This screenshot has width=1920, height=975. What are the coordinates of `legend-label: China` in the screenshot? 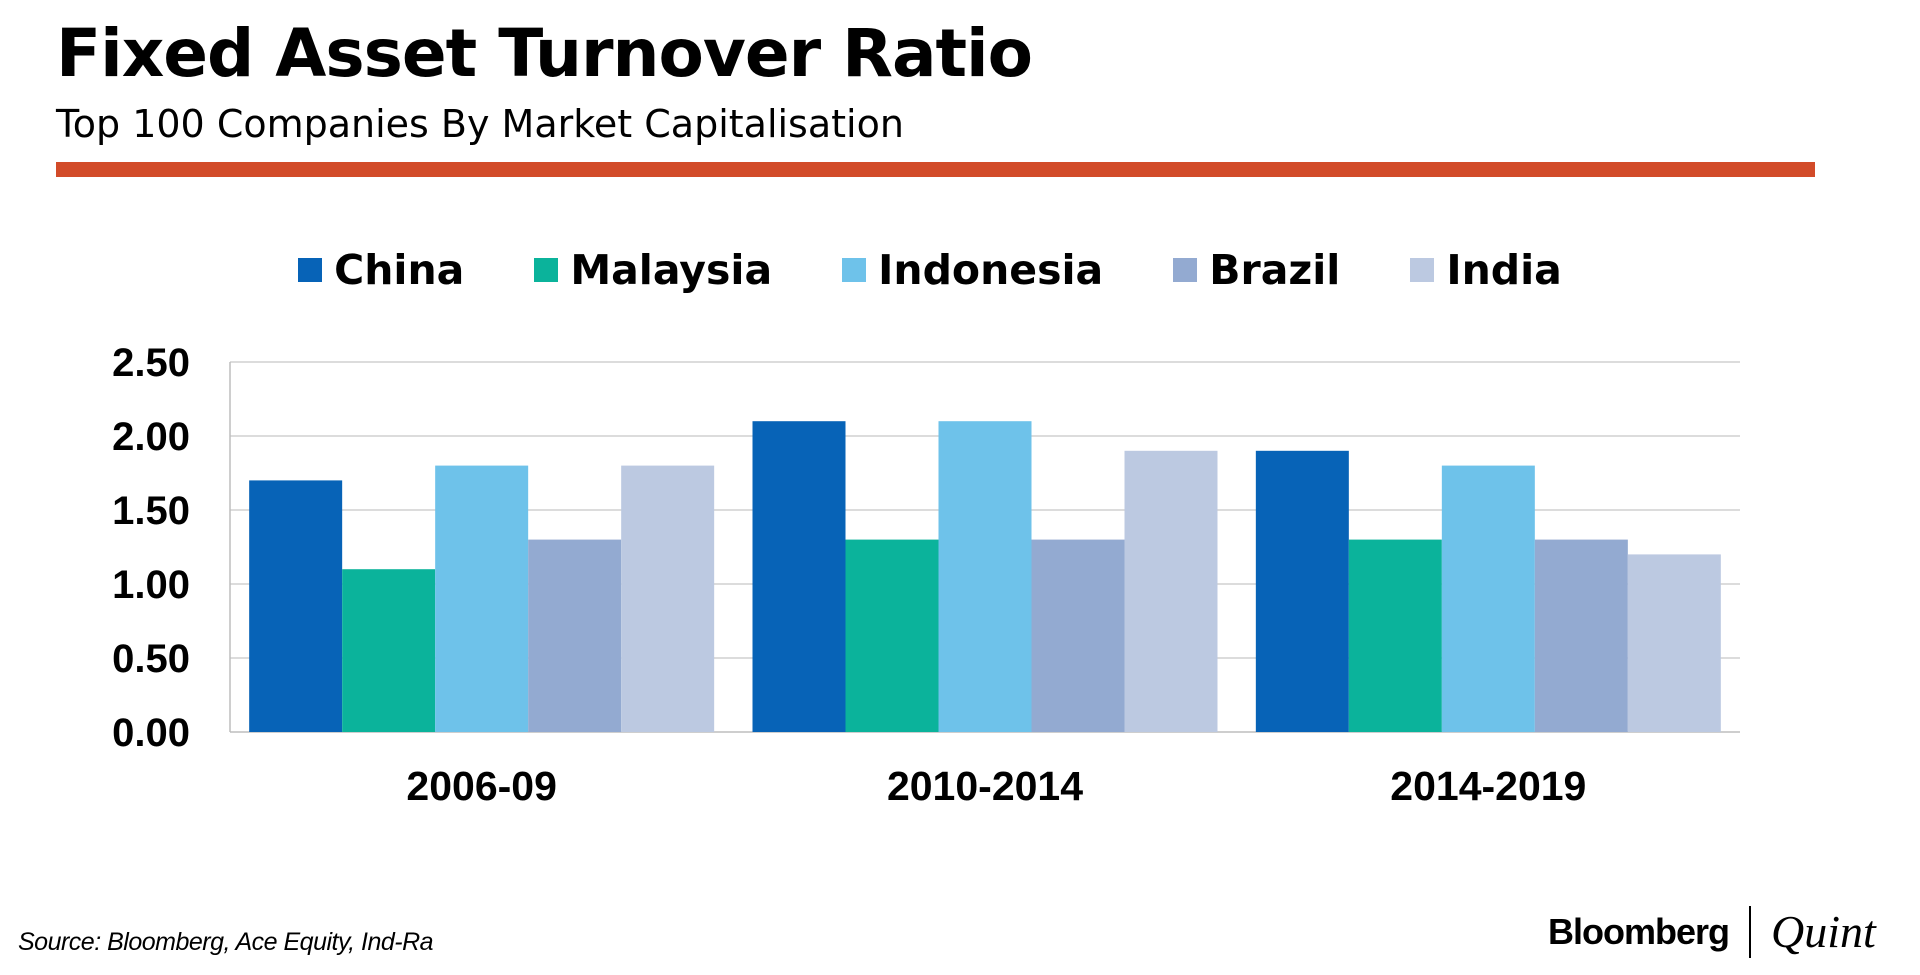 It's located at (399, 270).